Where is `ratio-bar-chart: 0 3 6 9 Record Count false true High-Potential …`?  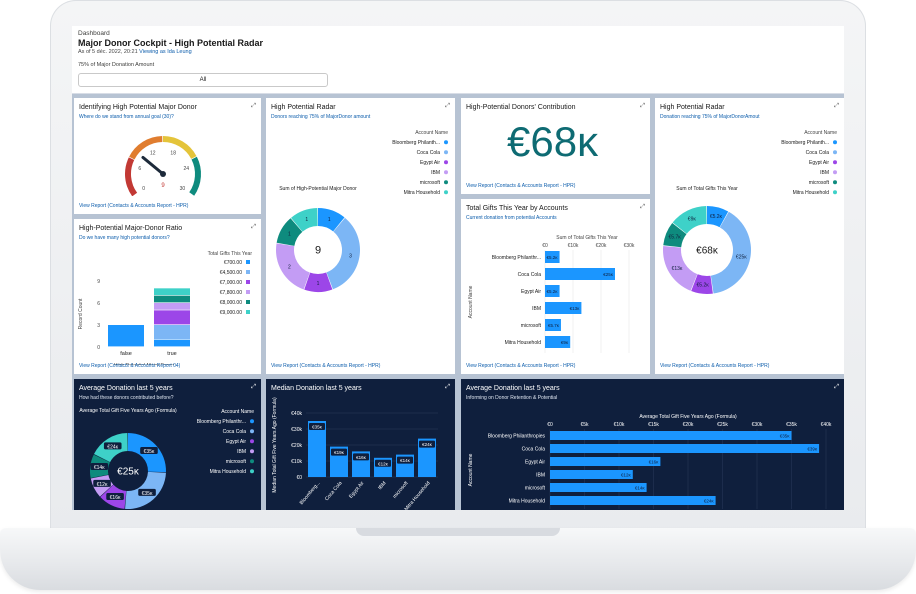
ratio-bar-chart: 0 3 6 9 Record Count false true High-Potential … is located at coordinates (165, 308).